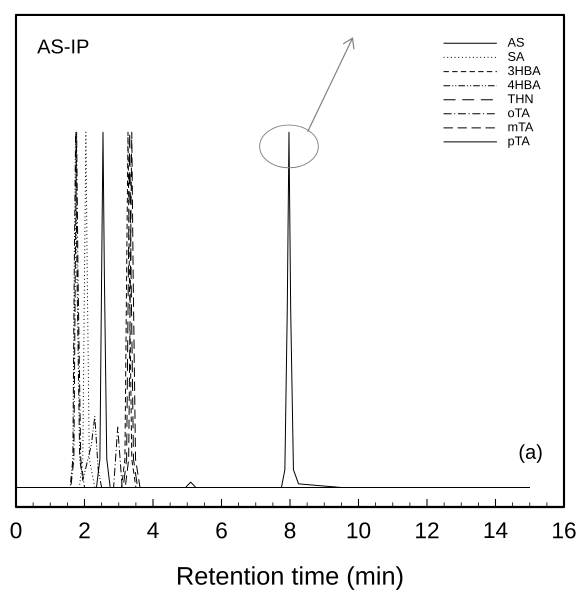 The height and width of the screenshot is (605, 578). What do you see at coordinates (427, 530) in the screenshot?
I see `x-tick-label: 12` at bounding box center [427, 530].